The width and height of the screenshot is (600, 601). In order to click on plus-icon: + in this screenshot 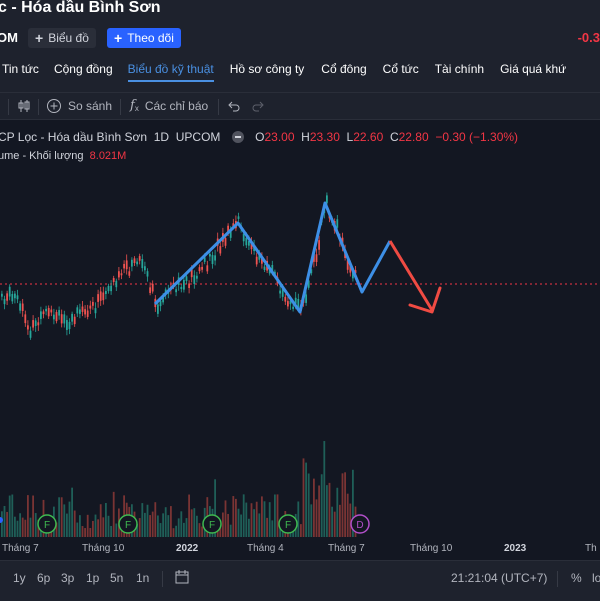, I will do `click(118, 38)`.